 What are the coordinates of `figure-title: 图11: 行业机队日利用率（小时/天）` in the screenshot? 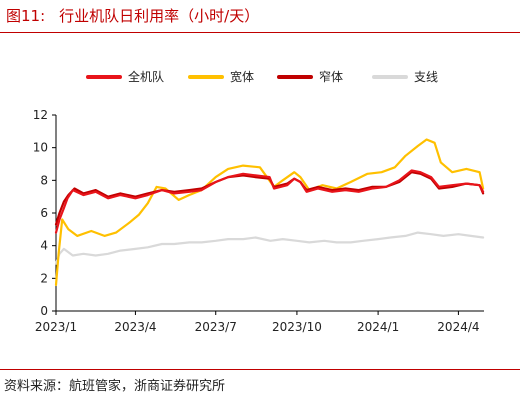 It's located at (132, 15).